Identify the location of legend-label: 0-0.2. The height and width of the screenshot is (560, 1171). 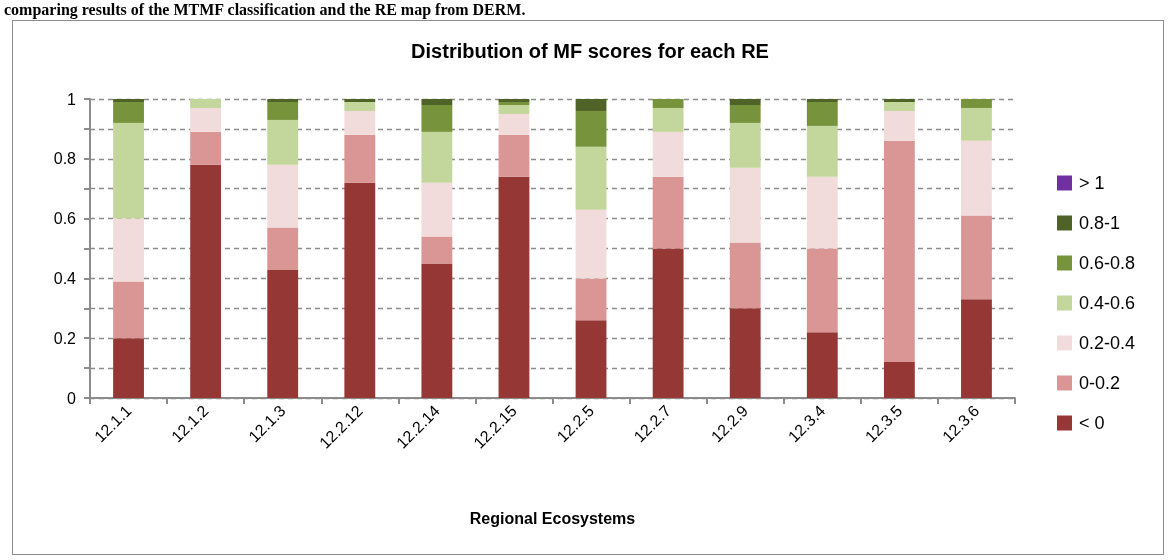
(1100, 383).